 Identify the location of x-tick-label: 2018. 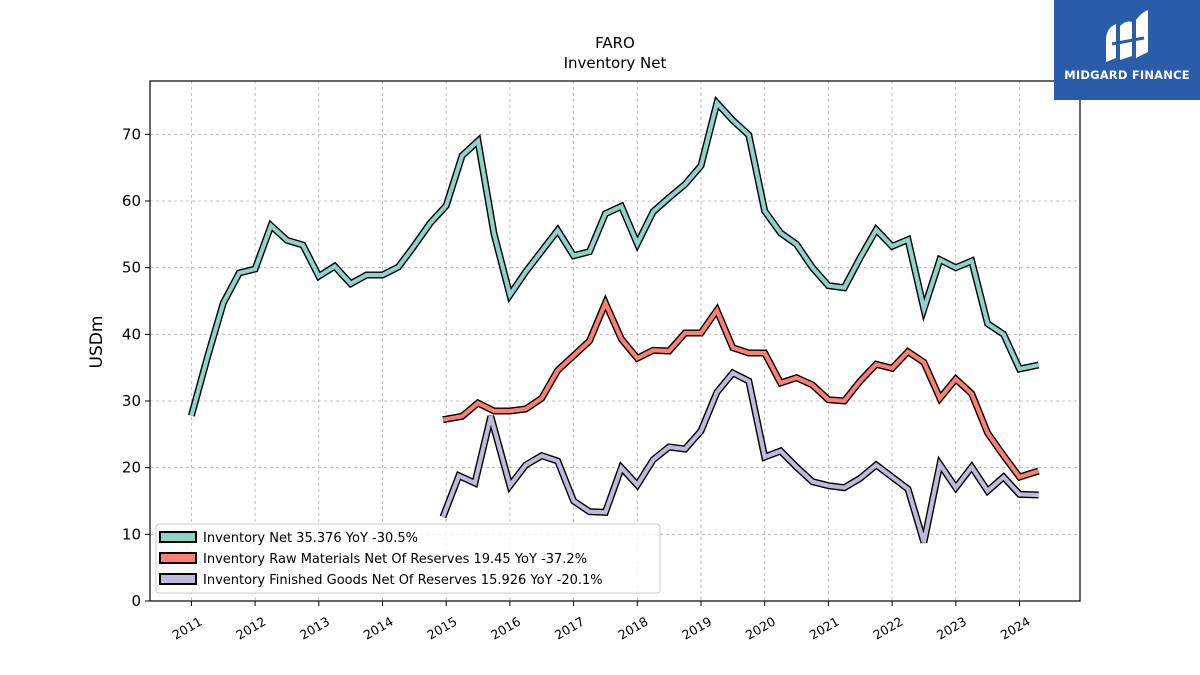
(633, 628).